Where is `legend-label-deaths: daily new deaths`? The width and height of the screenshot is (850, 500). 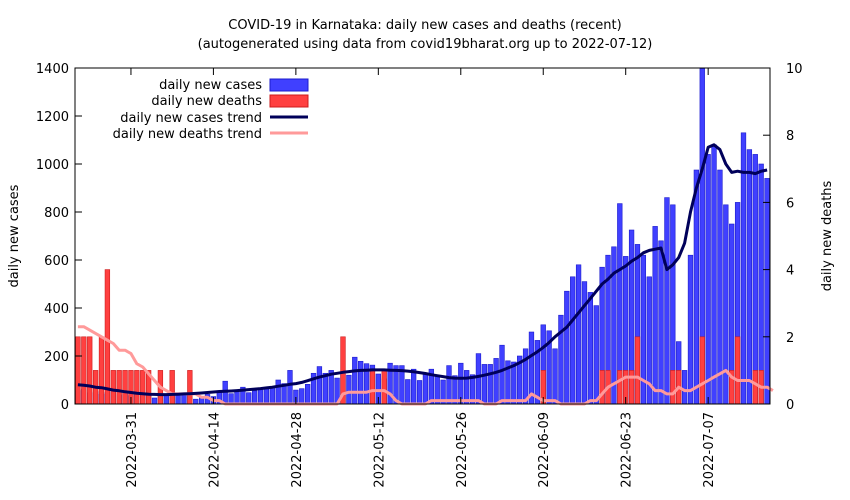
legend-label-deaths: daily new deaths is located at coordinates (206, 101).